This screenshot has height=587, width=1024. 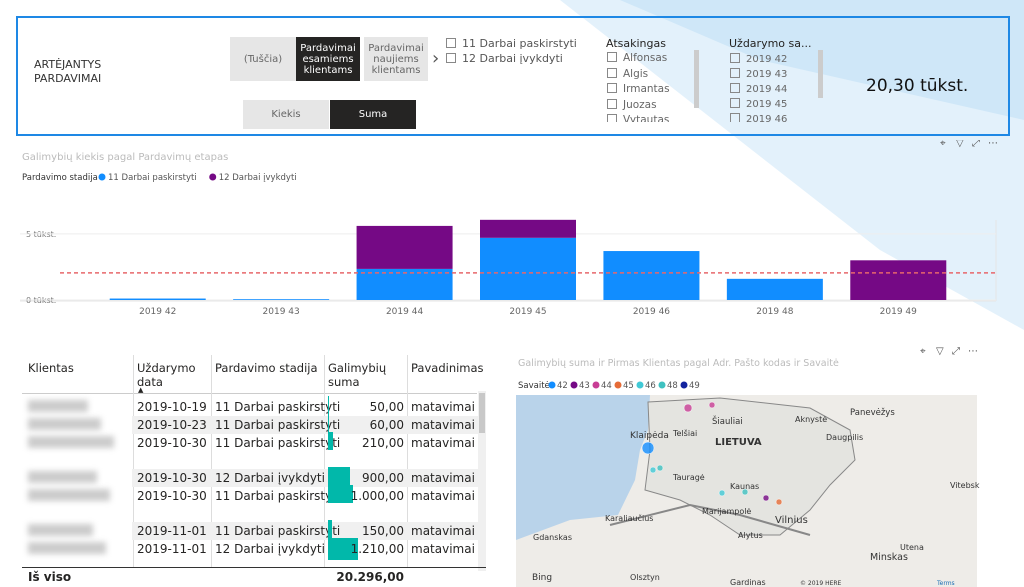 What do you see at coordinates (583, 467) in the screenshot?
I see `map-sea` at bounding box center [583, 467].